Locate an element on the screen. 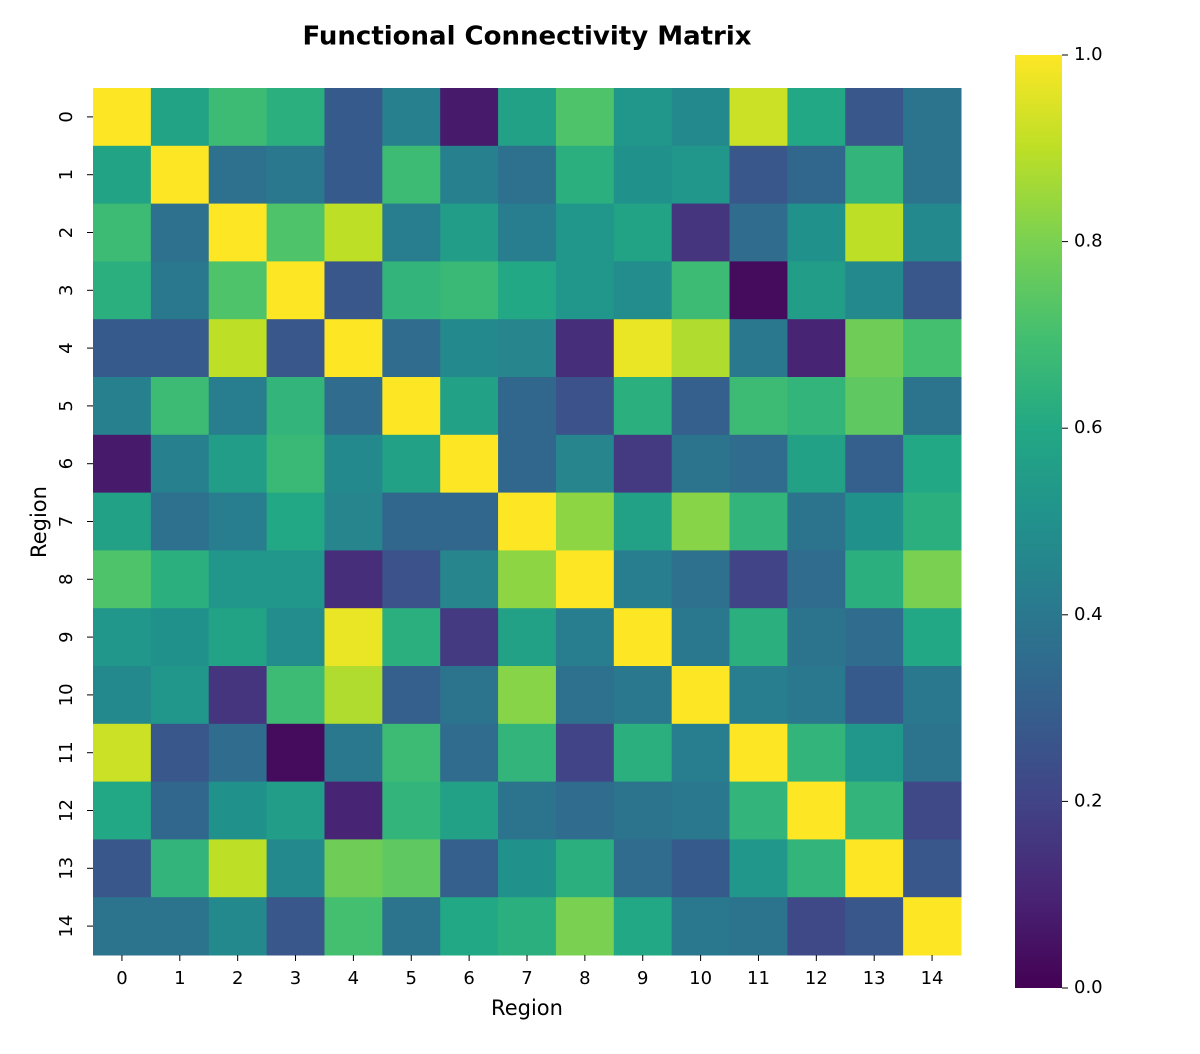 The width and height of the screenshot is (1200, 1054). colorbar-tick-label: 0.8 is located at coordinates (1088, 241).